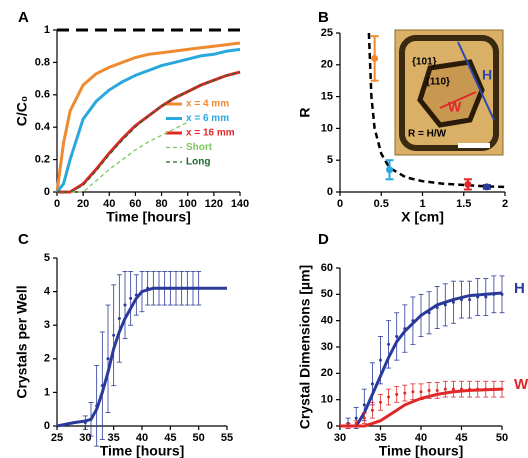 The width and height of the screenshot is (528, 458). Describe the element at coordinates (42, 95) in the screenshot. I see `y-tick-label: 0.6` at that location.